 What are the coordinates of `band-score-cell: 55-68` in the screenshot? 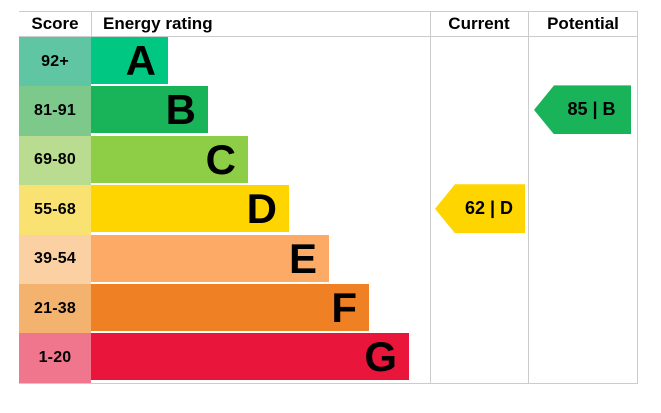 It's located at (55, 210).